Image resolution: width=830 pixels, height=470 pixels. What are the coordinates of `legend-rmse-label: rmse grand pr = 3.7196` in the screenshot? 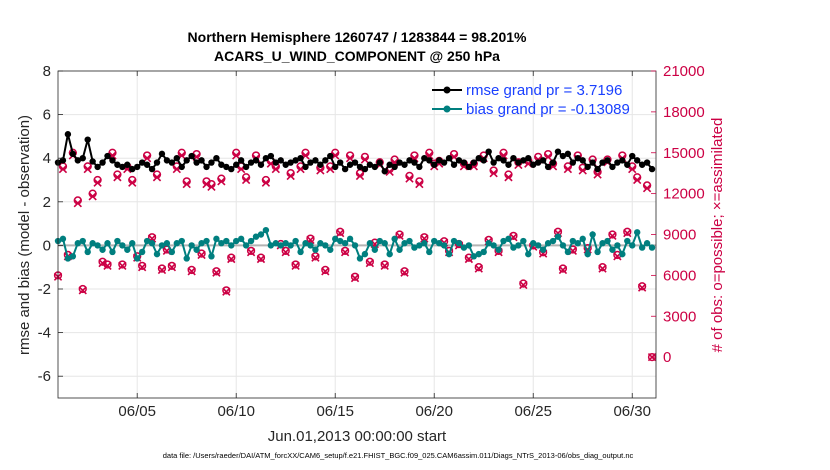 It's located at (544, 90).